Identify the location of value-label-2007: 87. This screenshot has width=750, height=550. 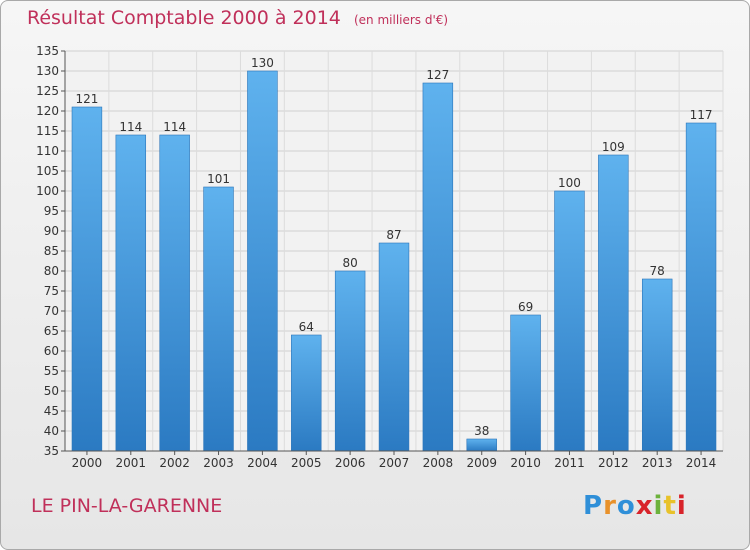
(393, 235).